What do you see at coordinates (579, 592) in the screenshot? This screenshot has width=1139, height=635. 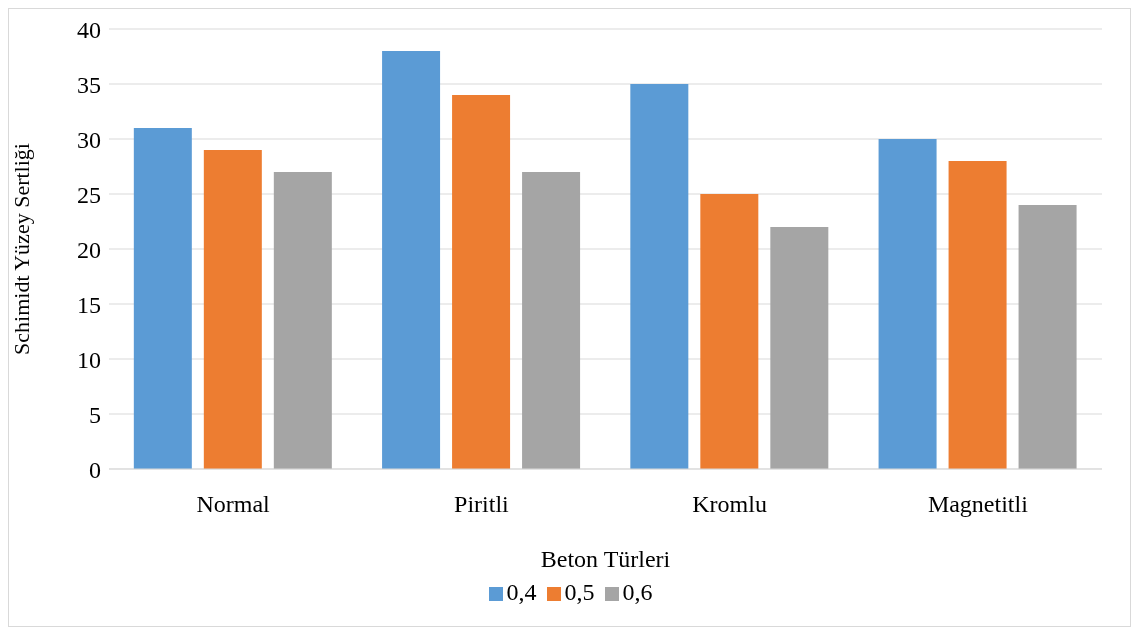 I see `legend-label: 0,5` at bounding box center [579, 592].